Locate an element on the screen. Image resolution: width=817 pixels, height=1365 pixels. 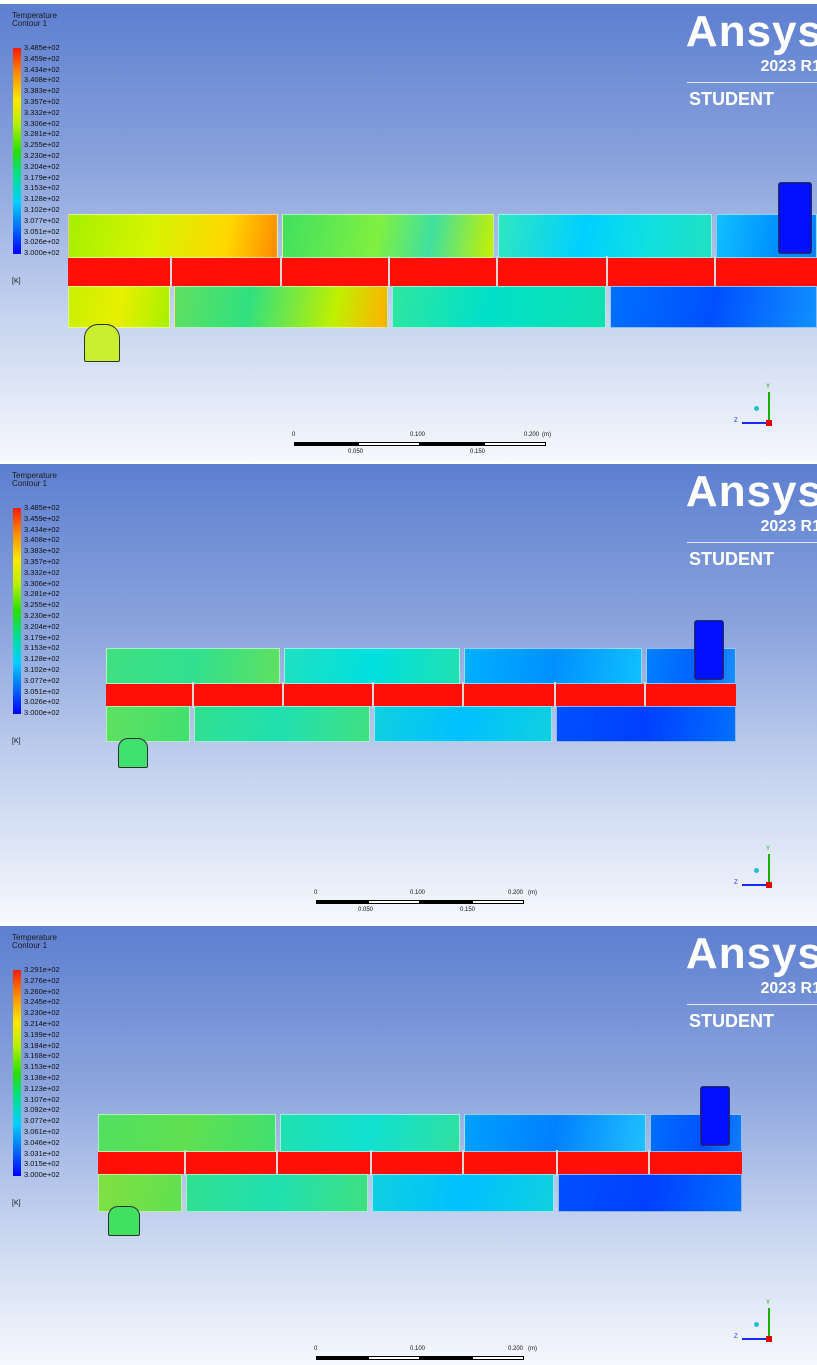
colorbar-tick: 3.031e+02 is located at coordinates (42, 1153).